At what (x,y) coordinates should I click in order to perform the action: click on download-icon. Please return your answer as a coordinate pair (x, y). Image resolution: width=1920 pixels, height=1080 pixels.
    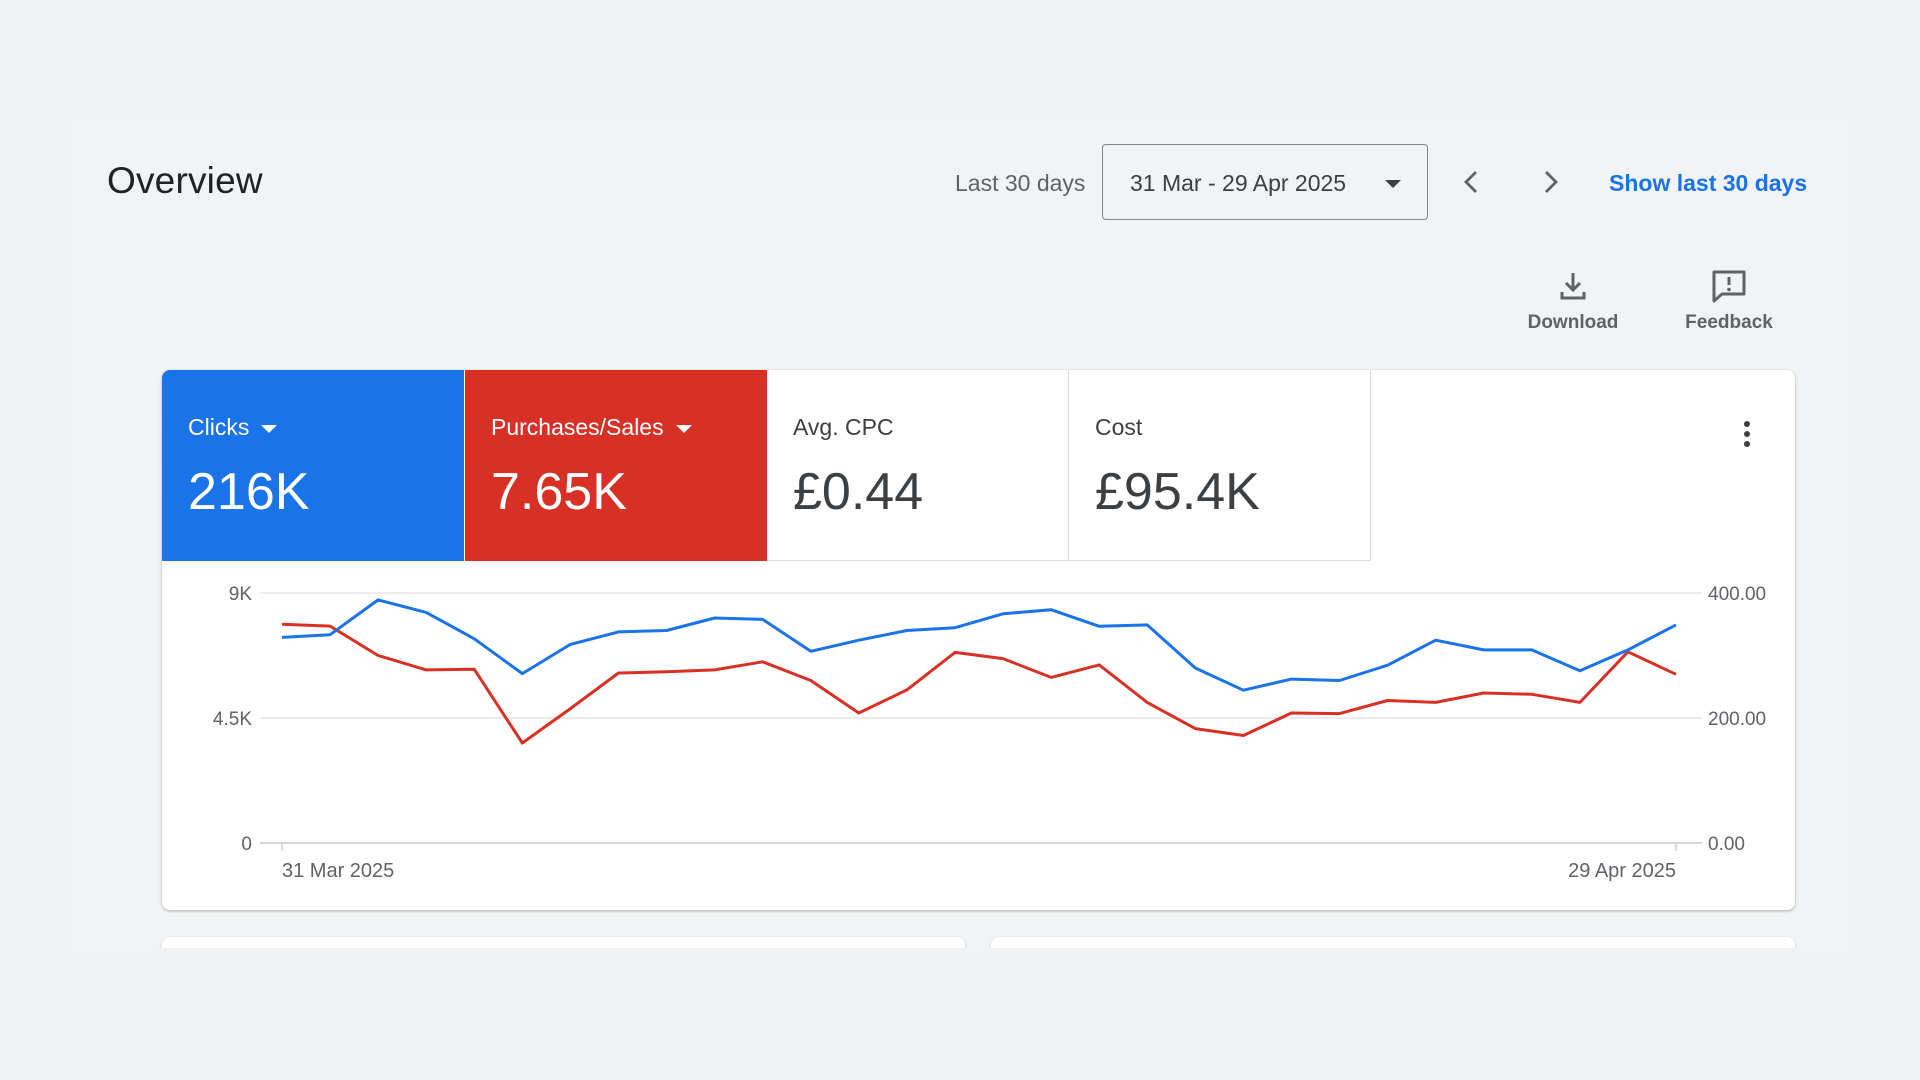
    Looking at the image, I should click on (1573, 286).